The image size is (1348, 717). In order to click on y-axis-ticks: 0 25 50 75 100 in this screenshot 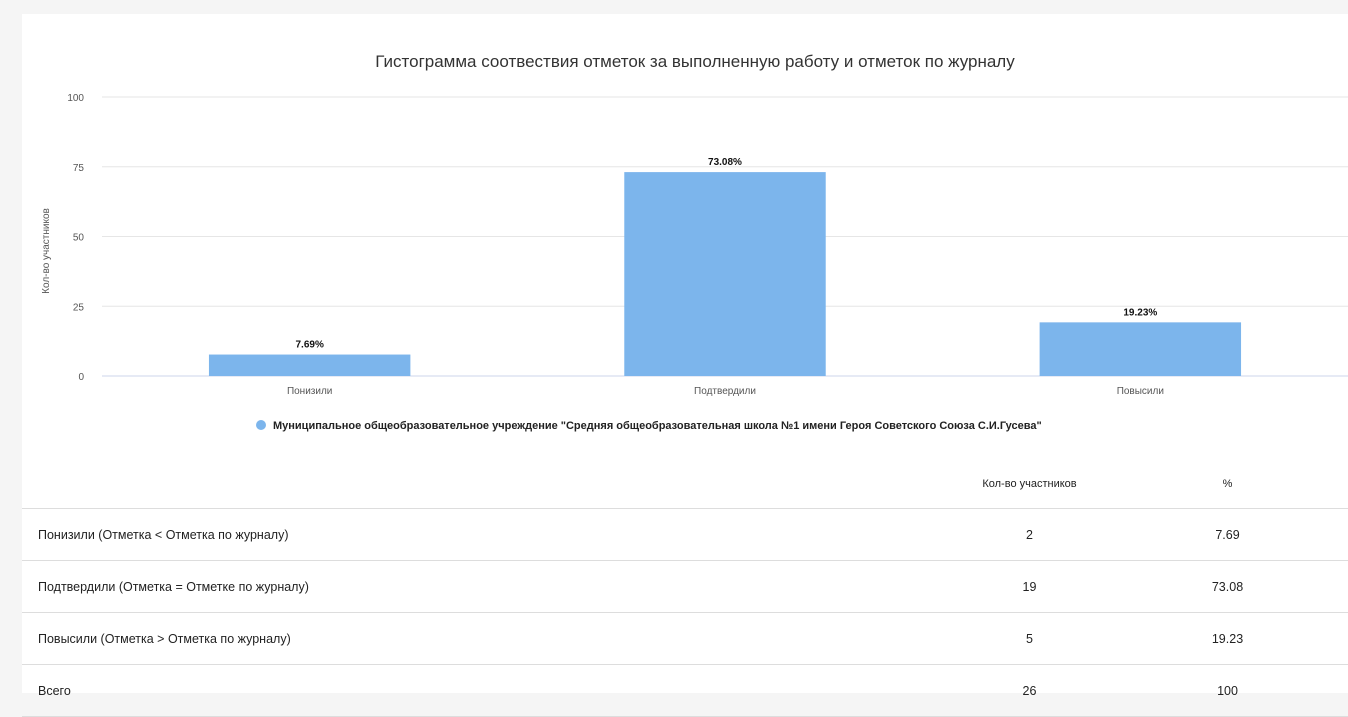, I will do `click(75, 238)`.